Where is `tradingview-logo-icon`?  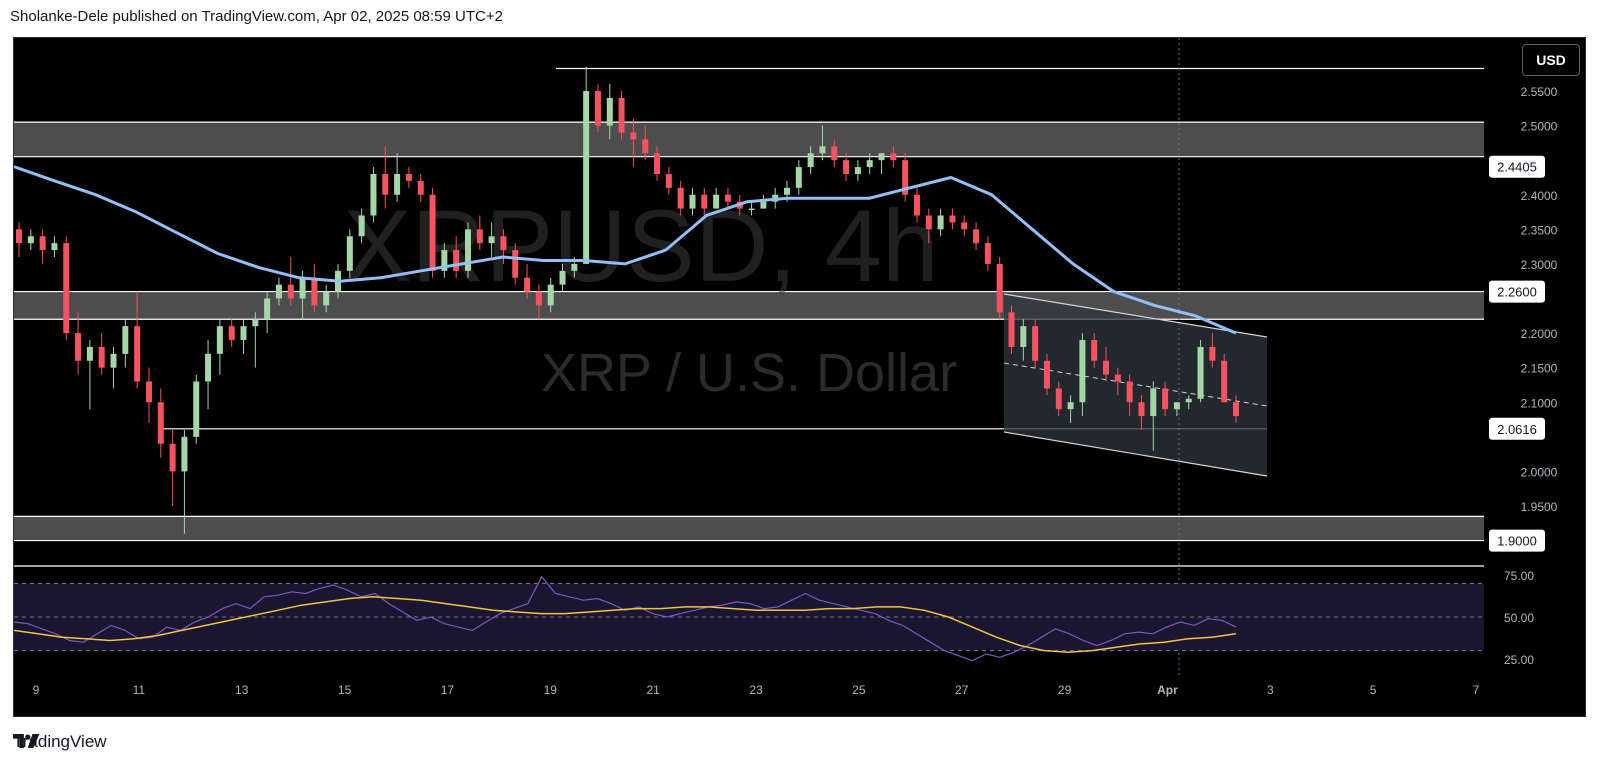 tradingview-logo-icon is located at coordinates (26, 741).